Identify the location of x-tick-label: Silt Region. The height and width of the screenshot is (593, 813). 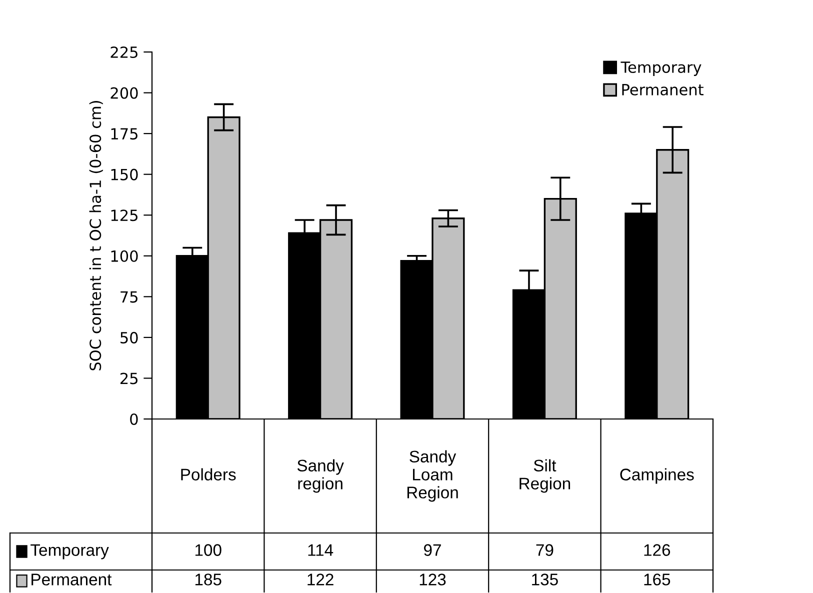
(545, 476).